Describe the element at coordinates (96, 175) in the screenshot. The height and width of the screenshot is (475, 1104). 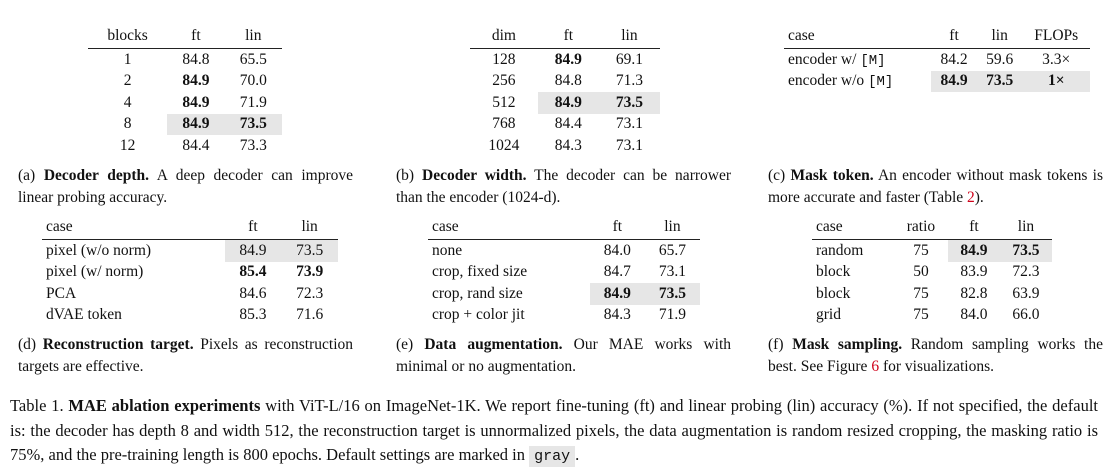
I see `subcaption-title: Decoder depth.` at that location.